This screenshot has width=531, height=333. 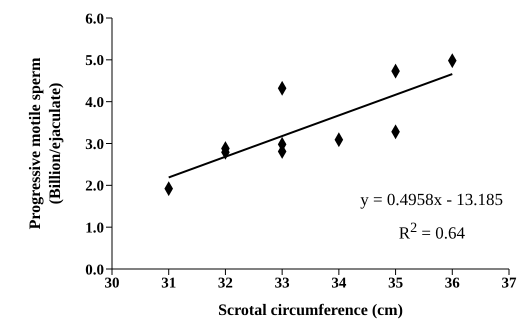 I want to click on x-tick-label: 37, so click(x=509, y=284).